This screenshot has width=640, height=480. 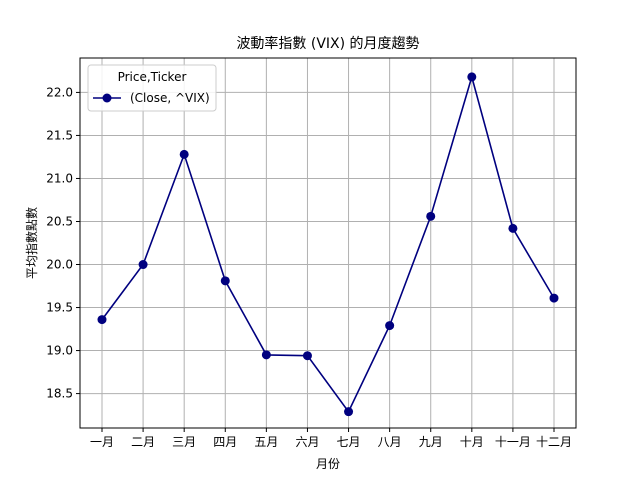 I want to click on x-tick-label: 九月, so click(x=431, y=442).